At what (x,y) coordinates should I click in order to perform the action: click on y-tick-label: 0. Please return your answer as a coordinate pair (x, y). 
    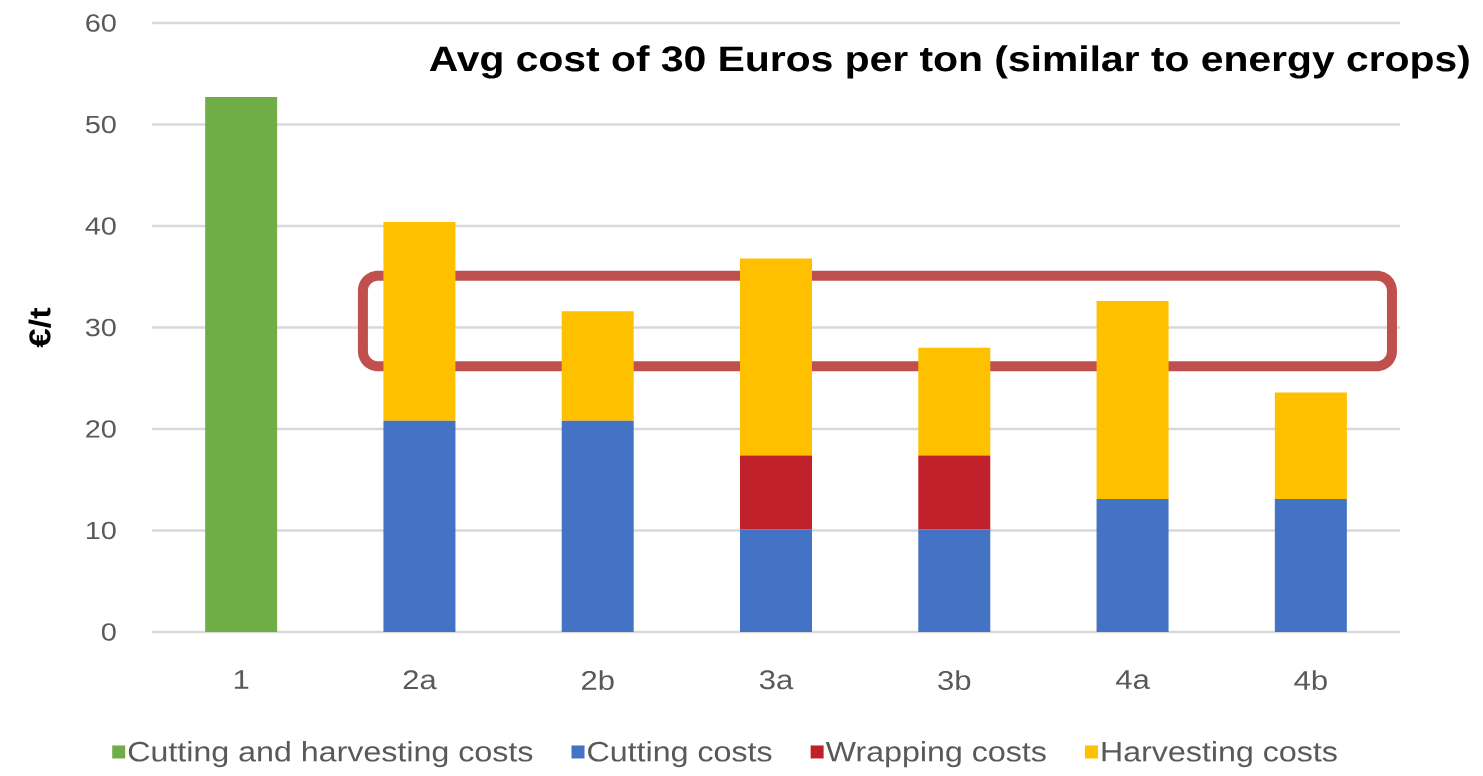
    Looking at the image, I should click on (108, 632).